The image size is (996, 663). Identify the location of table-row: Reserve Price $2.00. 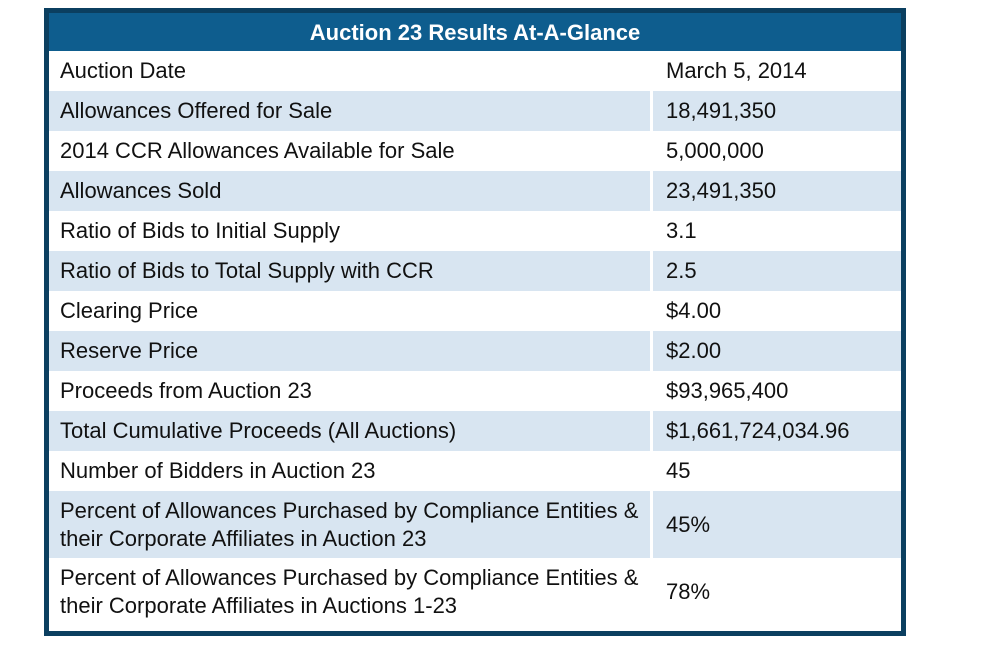
(475, 351).